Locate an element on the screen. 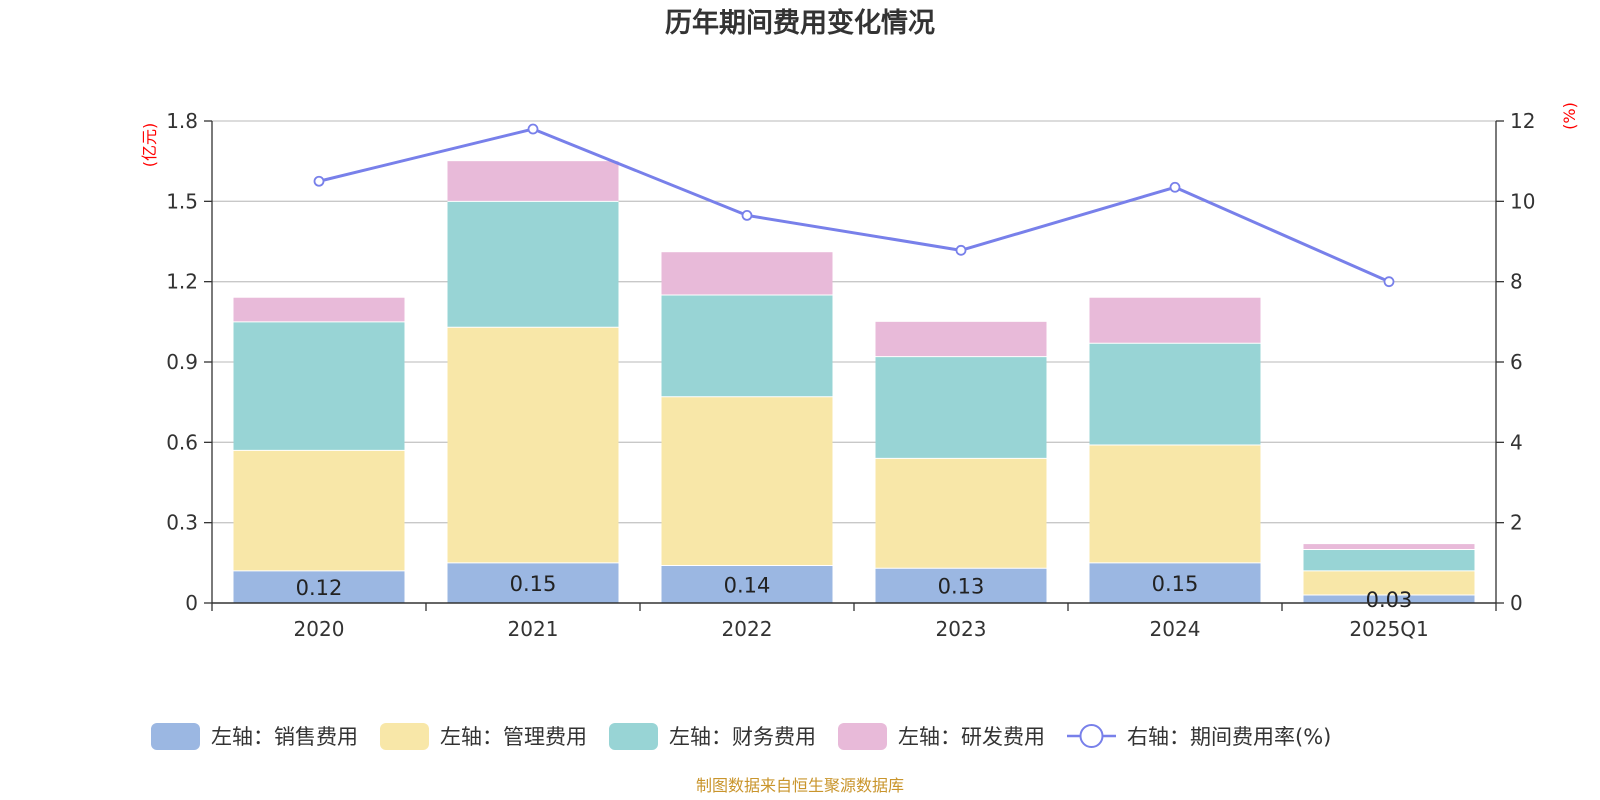 The width and height of the screenshot is (1600, 800). legend-label: 左轴：销售费用 is located at coordinates (284, 737).